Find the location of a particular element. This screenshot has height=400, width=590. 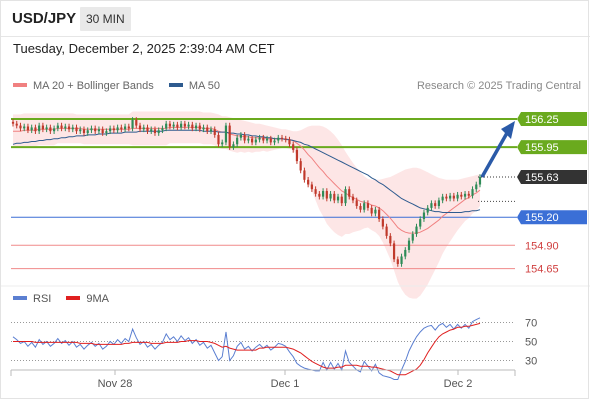

level-tag-154.65: 154.65 is located at coordinates (542, 270).